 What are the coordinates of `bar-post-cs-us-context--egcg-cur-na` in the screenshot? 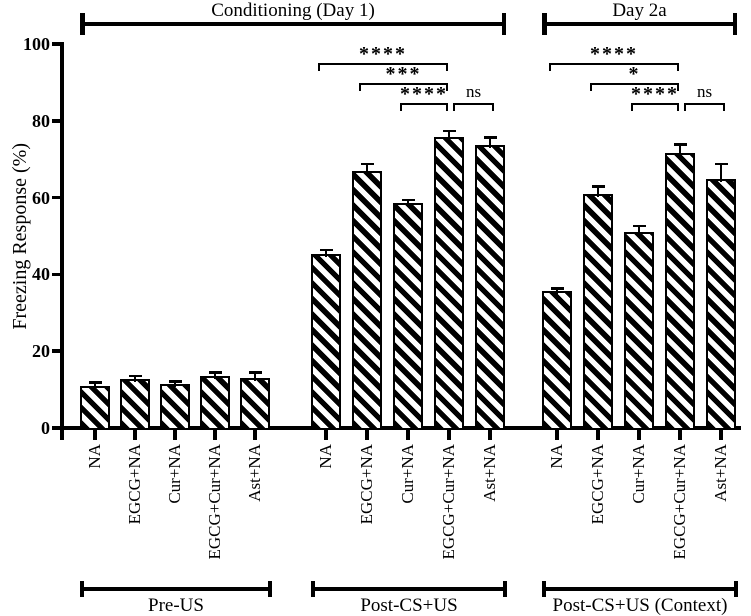 It's located at (680, 291).